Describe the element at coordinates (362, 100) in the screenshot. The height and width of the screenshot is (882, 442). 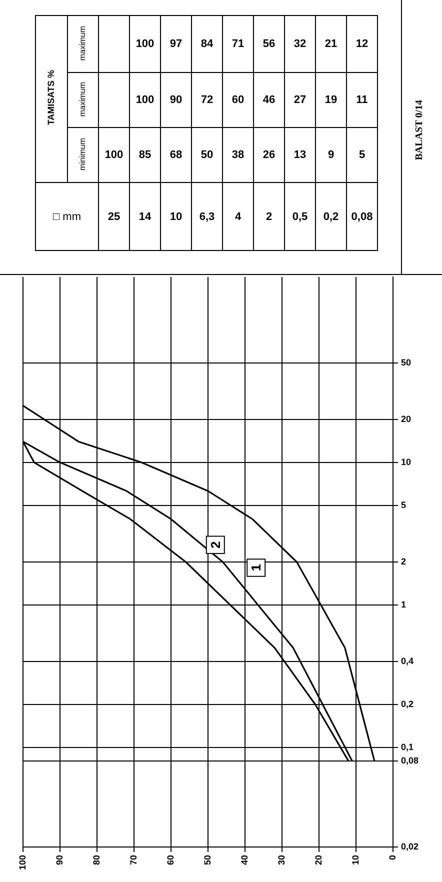
I see `data-label: 11` at that location.